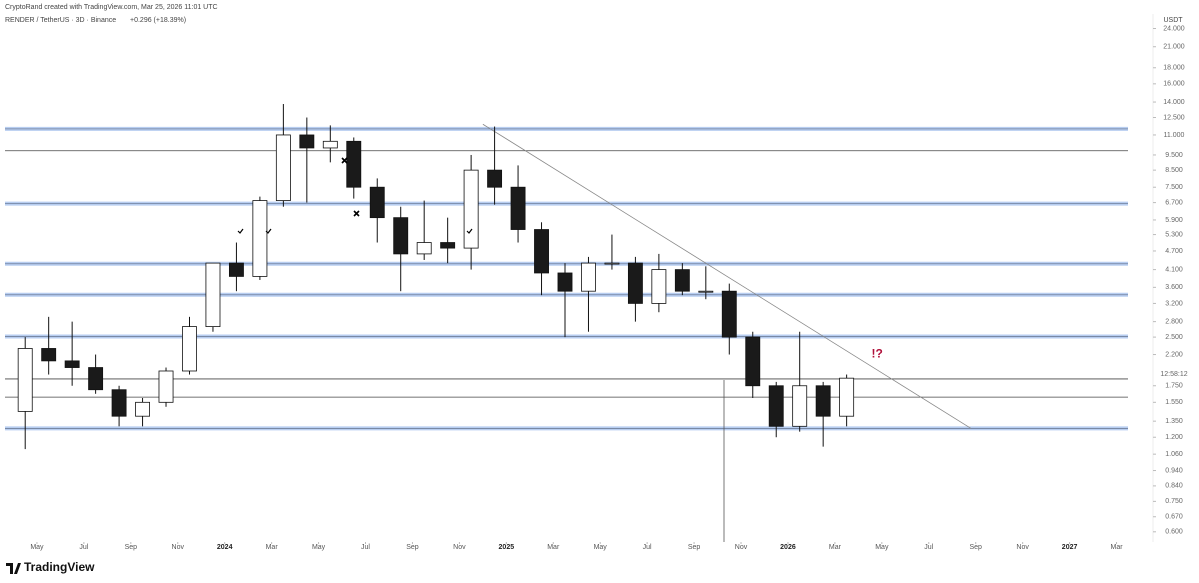 Image resolution: width=1199 pixels, height=583 pixels. Describe the element at coordinates (1174, 470) in the screenshot. I see `y-tick-label: 0.940` at that location.